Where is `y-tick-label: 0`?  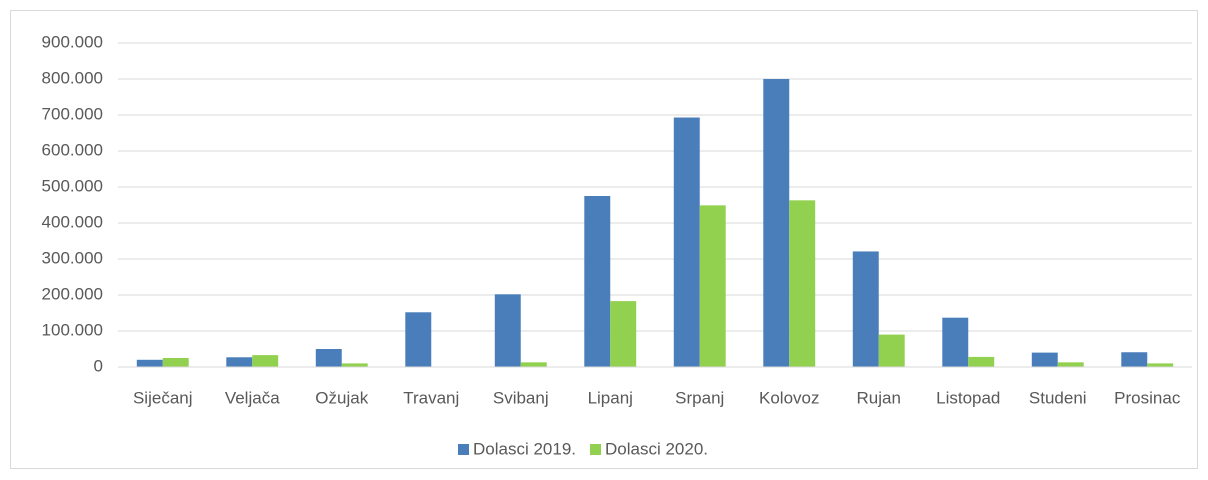 y-tick-label: 0 is located at coordinates (98, 365).